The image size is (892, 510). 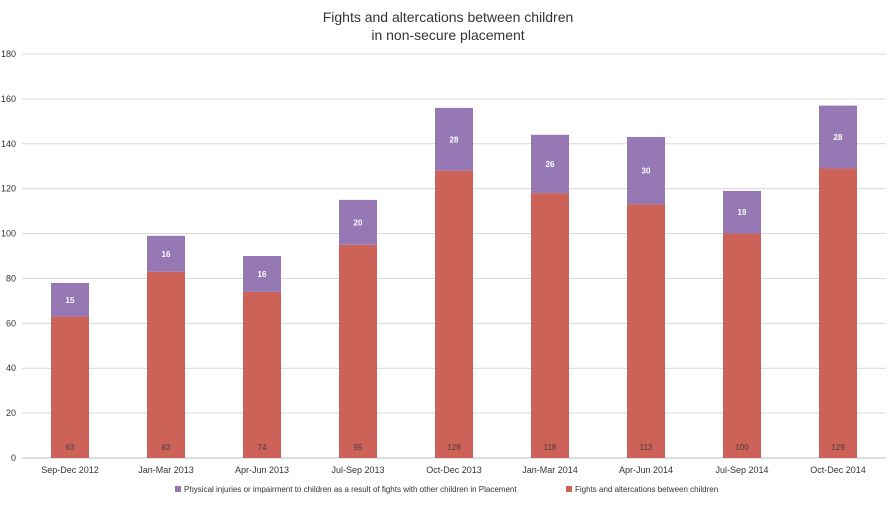 I want to click on y-tick-label: 160, so click(x=8, y=99).